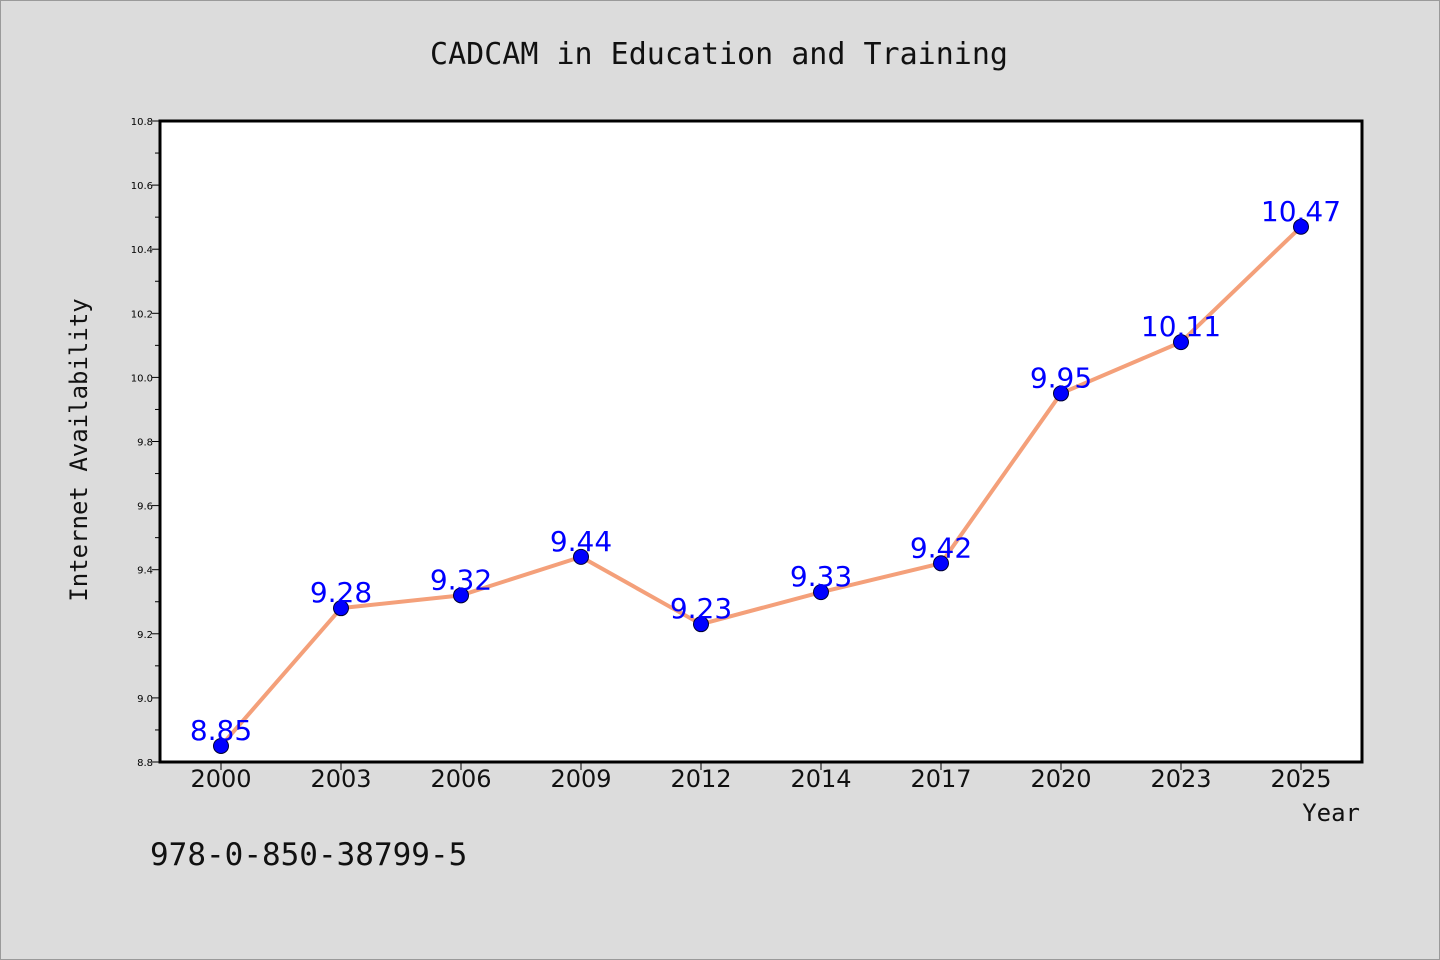 The height and width of the screenshot is (960, 1440). I want to click on x-axis-label: Year, so click(1331, 813).